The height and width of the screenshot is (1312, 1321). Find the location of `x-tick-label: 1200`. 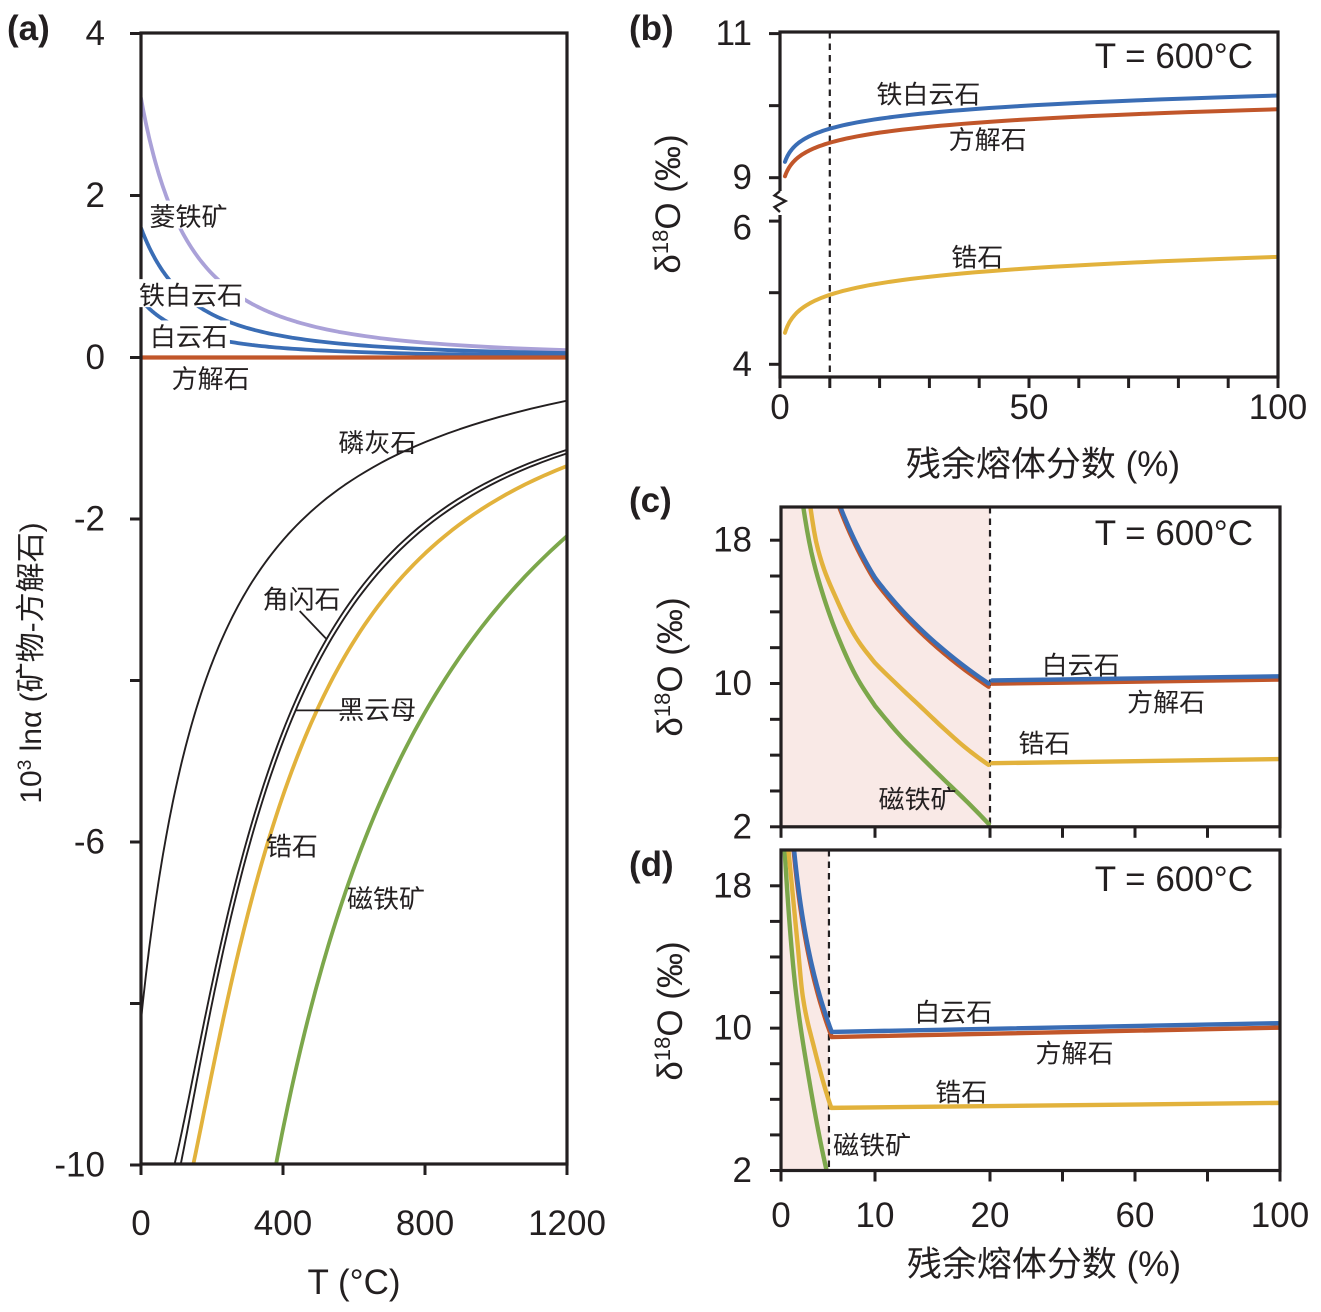

x-tick-label: 1200 is located at coordinates (567, 1223).